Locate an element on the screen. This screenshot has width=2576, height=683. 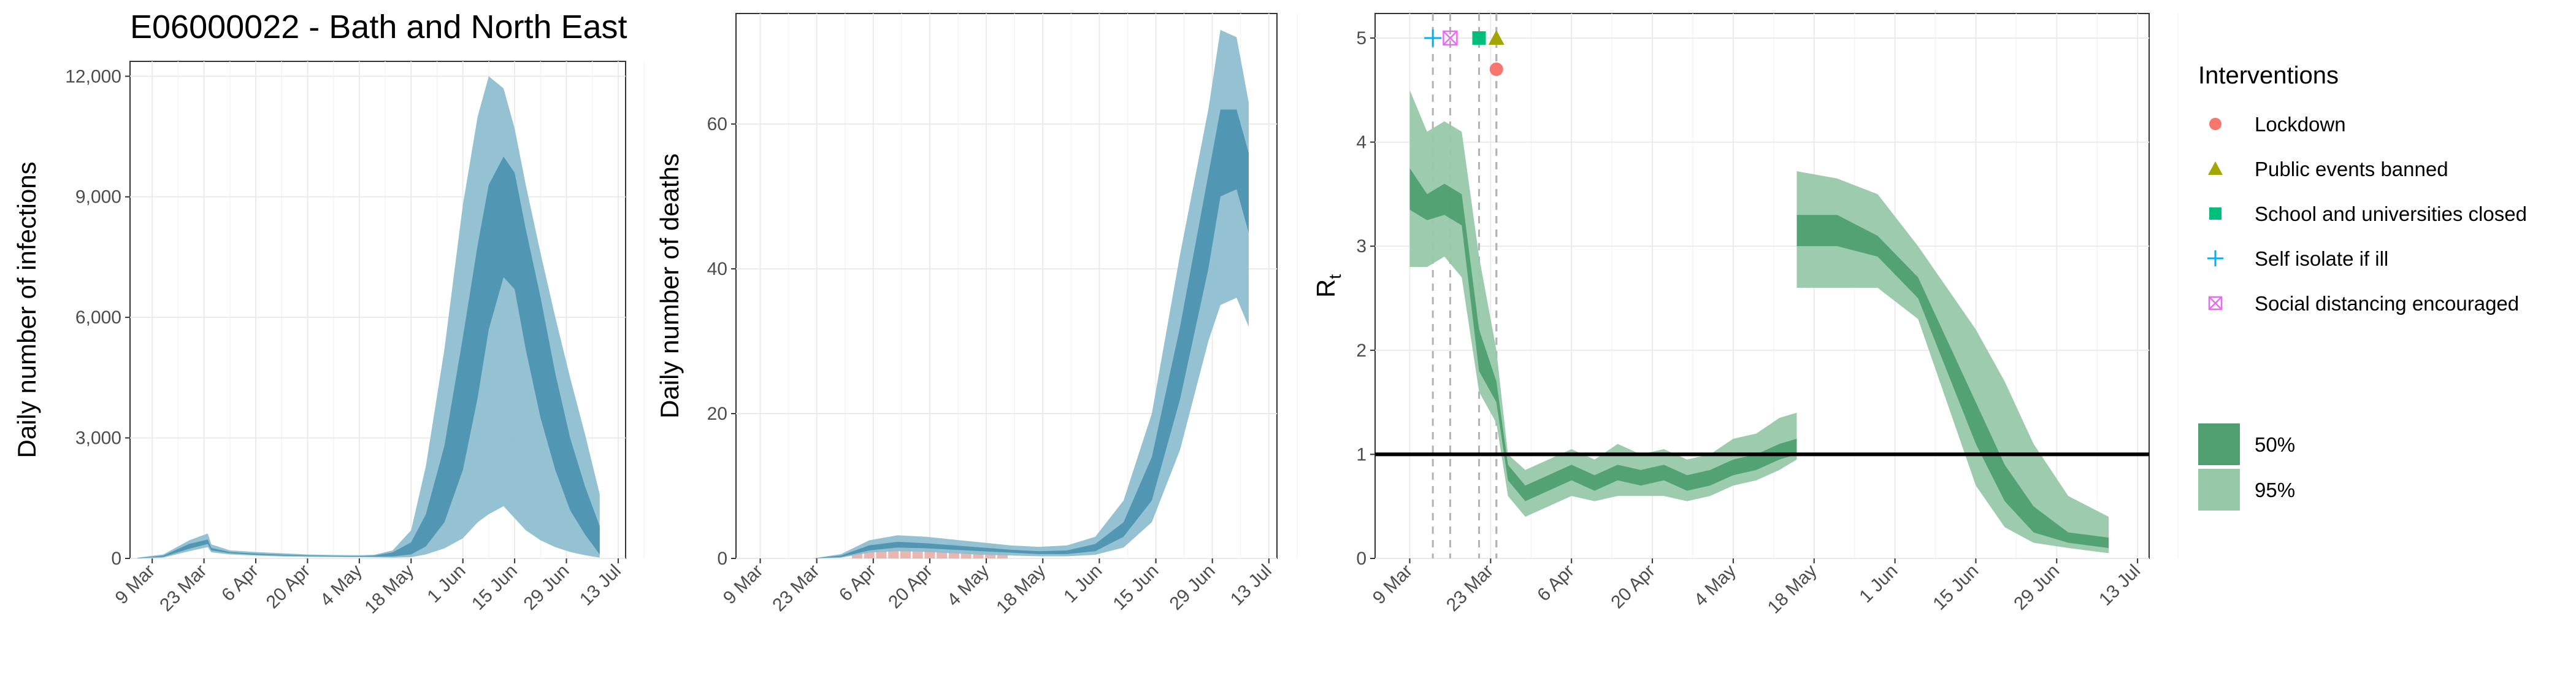
y-tick-label: 6,000 is located at coordinates (98, 317).